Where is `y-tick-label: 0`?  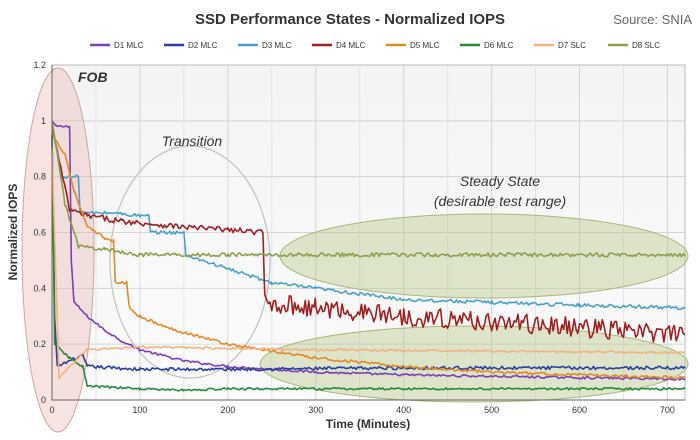 y-tick-label: 0 is located at coordinates (43, 400).